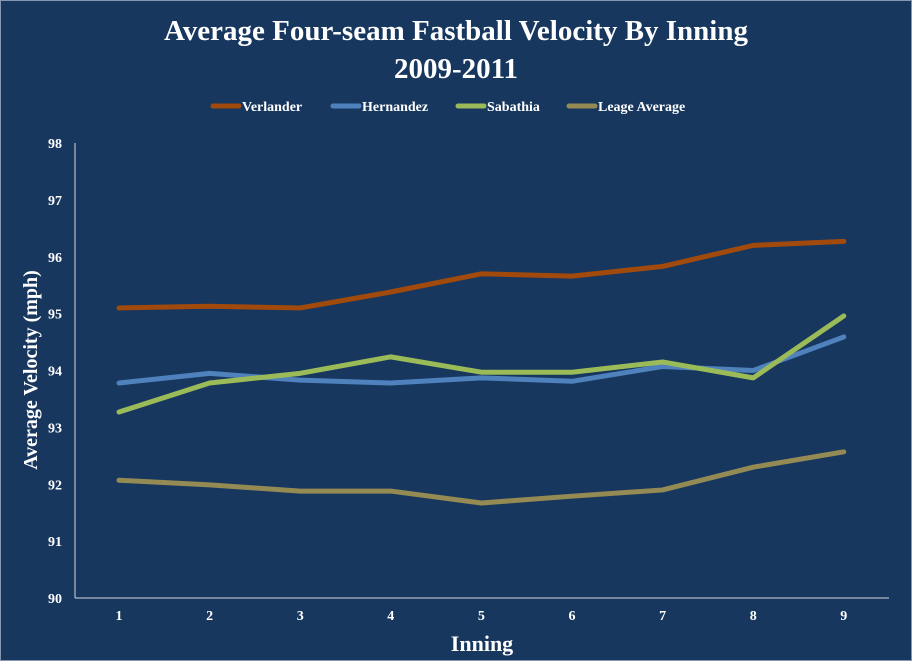 Image resolution: width=912 pixels, height=661 pixels. Describe the element at coordinates (55, 315) in the screenshot. I see `y-tick-label: 95` at that location.